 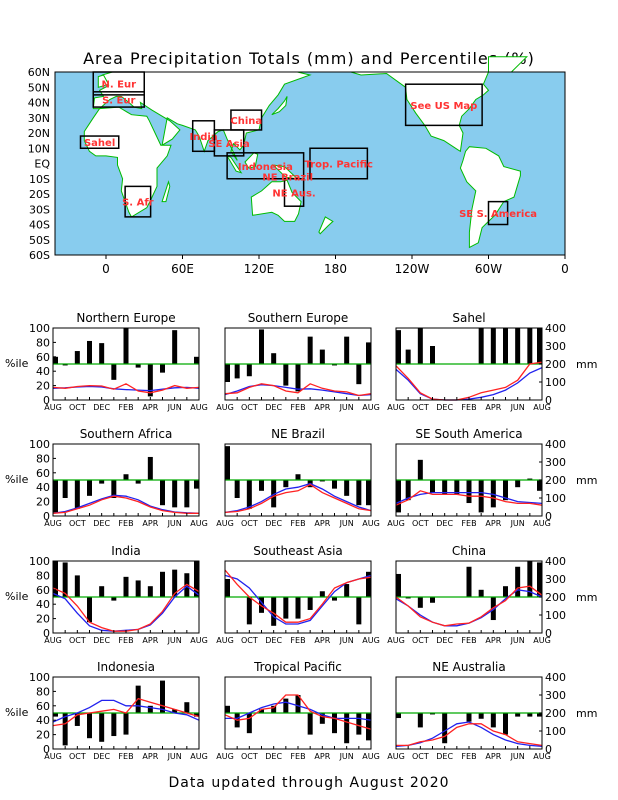 I want to click on map-lat-label: 50N, so click(x=39, y=87).